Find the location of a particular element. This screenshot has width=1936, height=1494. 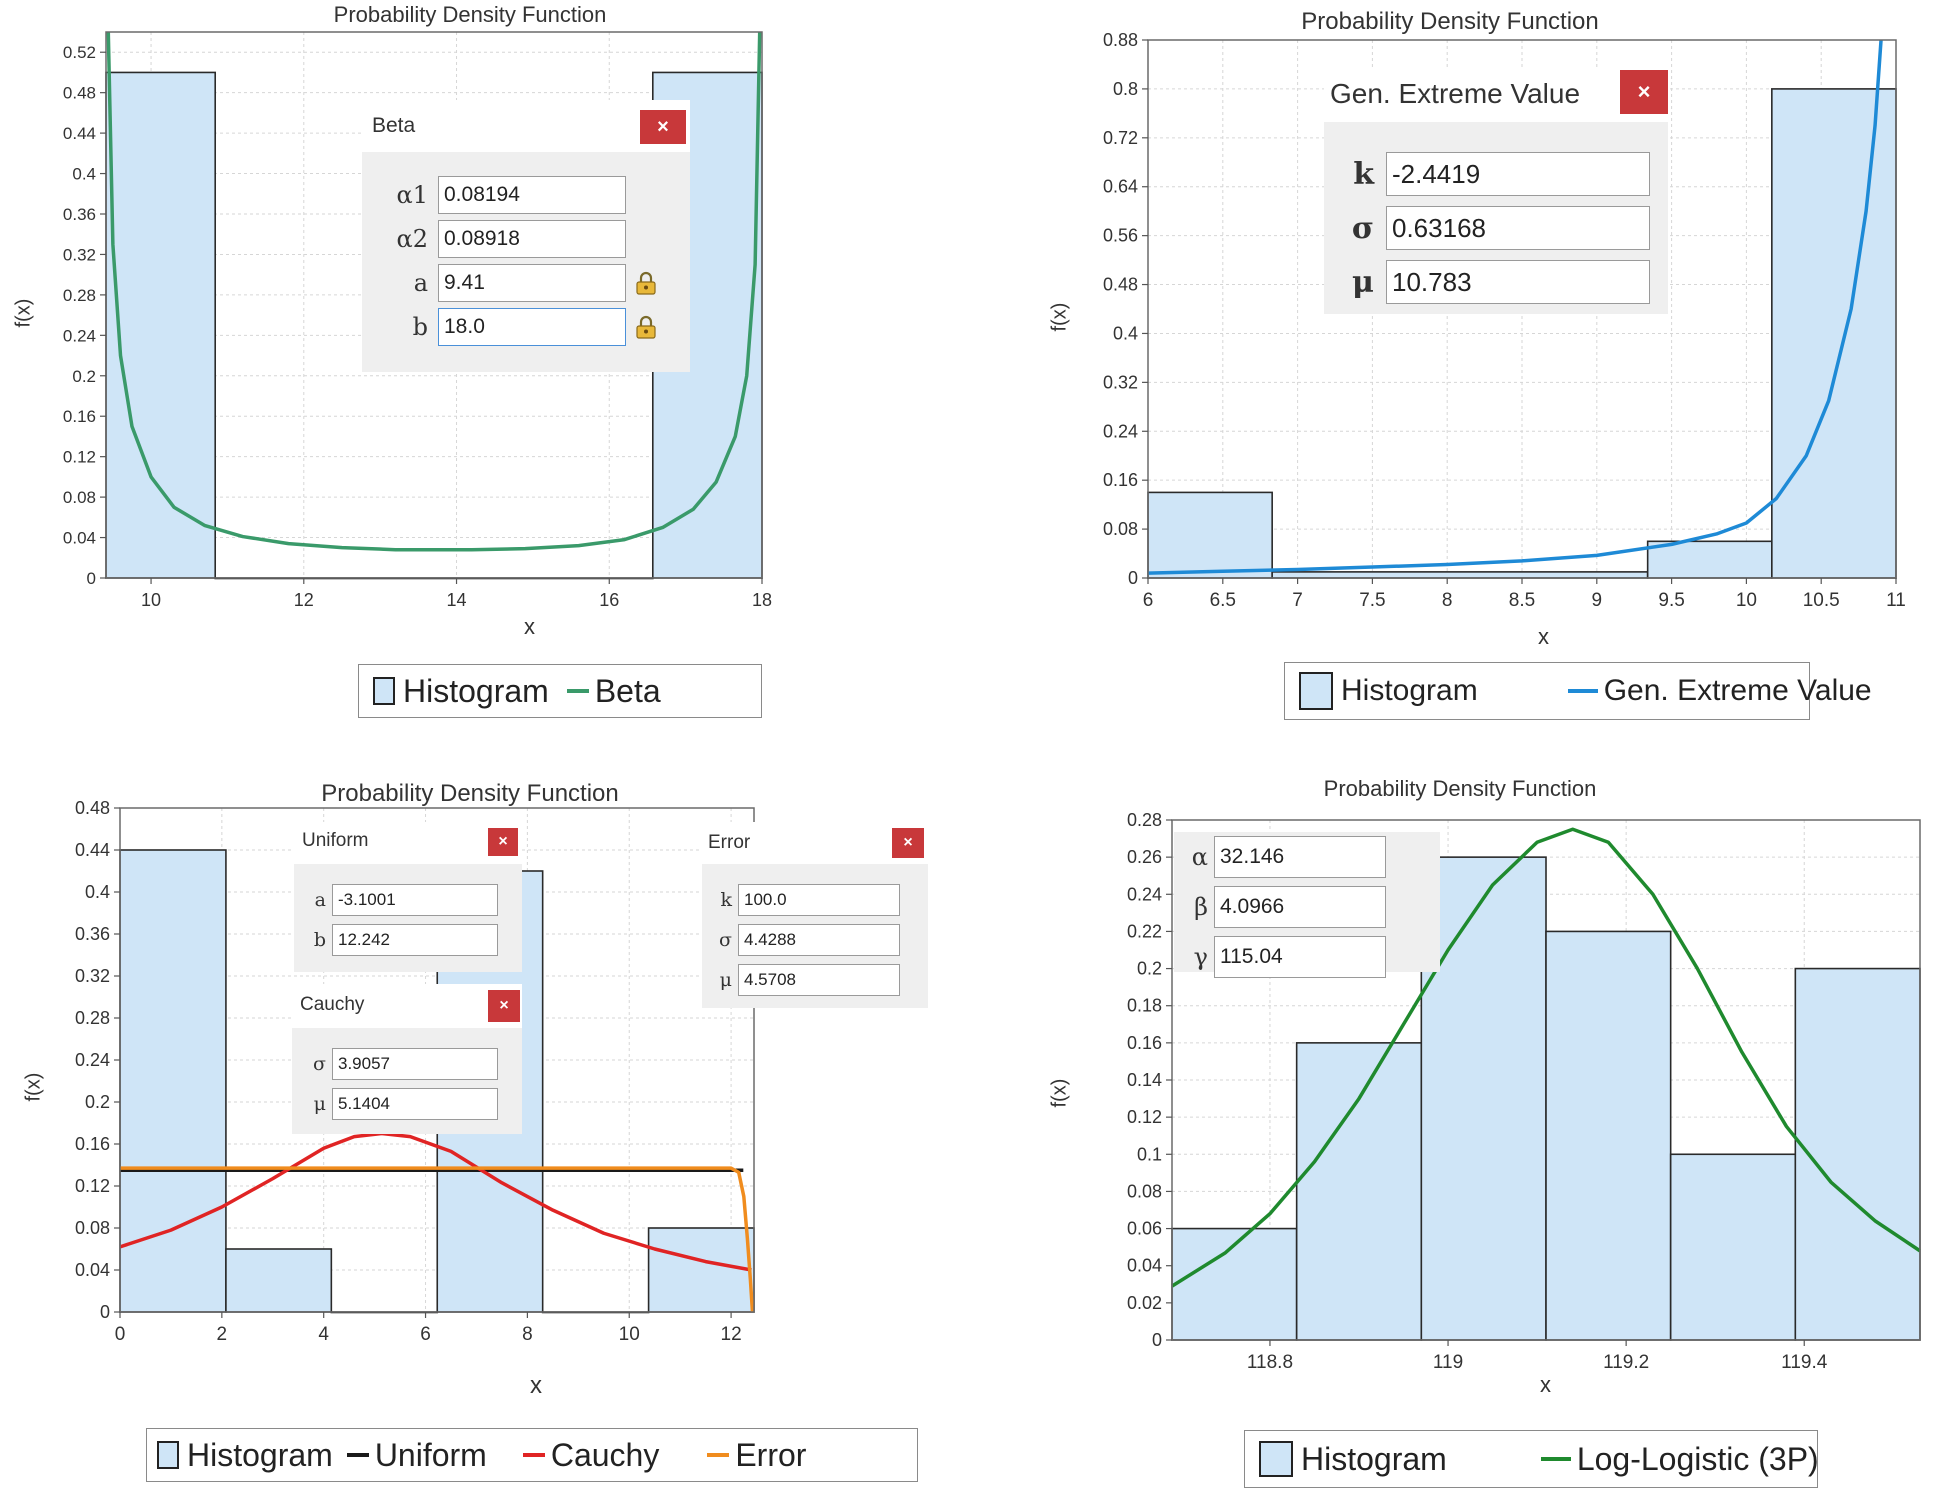

y-tick-label: 0.64 is located at coordinates (1120, 187).